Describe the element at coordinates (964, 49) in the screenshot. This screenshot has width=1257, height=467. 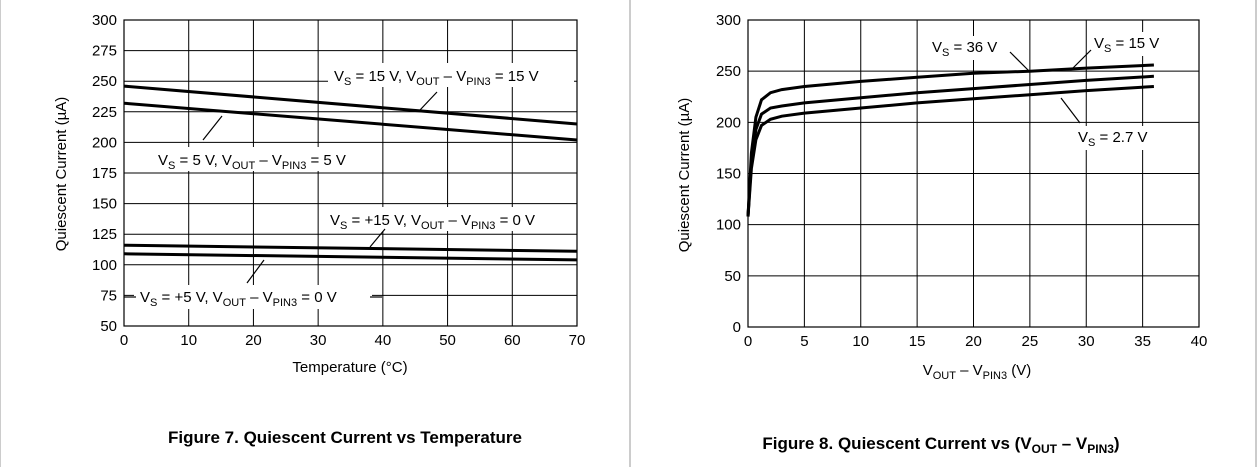
I see `annotation-vs36: VS = 36 V` at that location.